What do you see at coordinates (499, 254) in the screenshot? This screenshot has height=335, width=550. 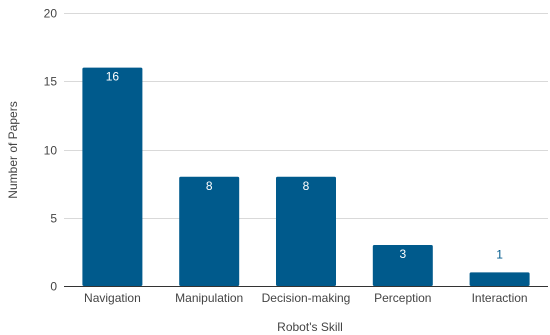 I see `bar-value-label: 1` at bounding box center [499, 254].